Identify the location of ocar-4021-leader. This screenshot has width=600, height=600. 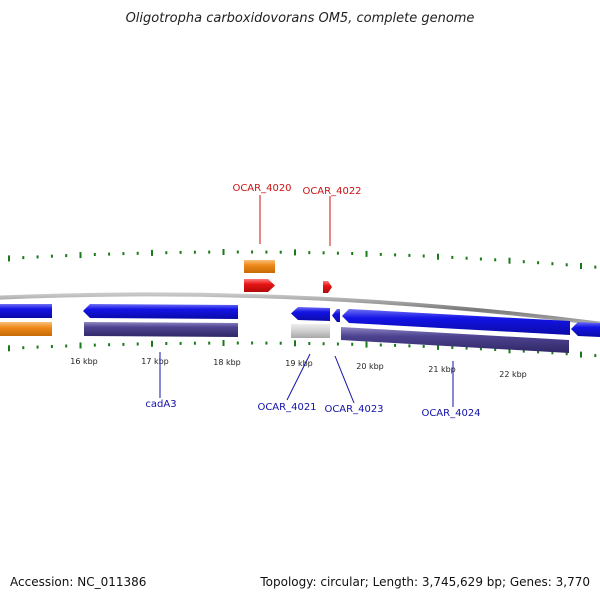
(298, 377).